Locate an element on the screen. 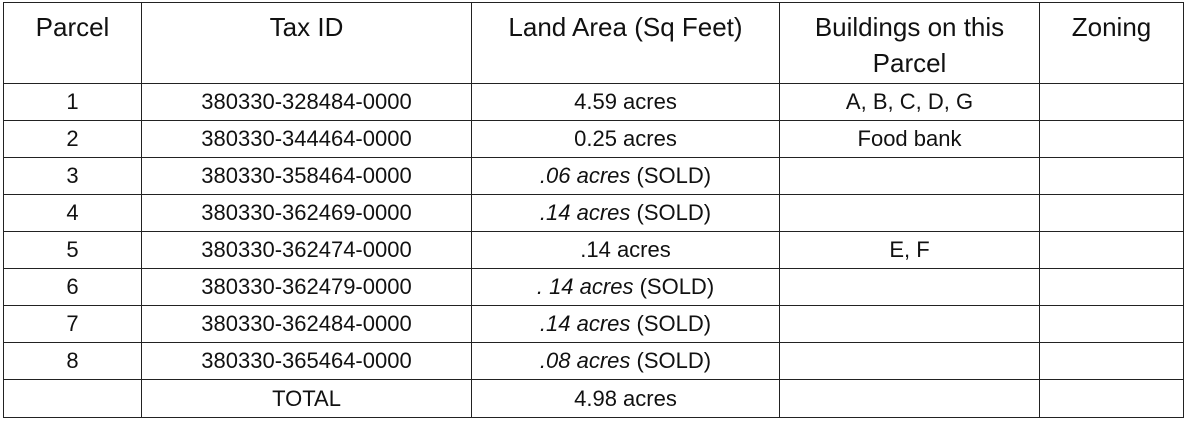 This screenshot has height=421, width=1187. buildings: E, F is located at coordinates (909, 250).